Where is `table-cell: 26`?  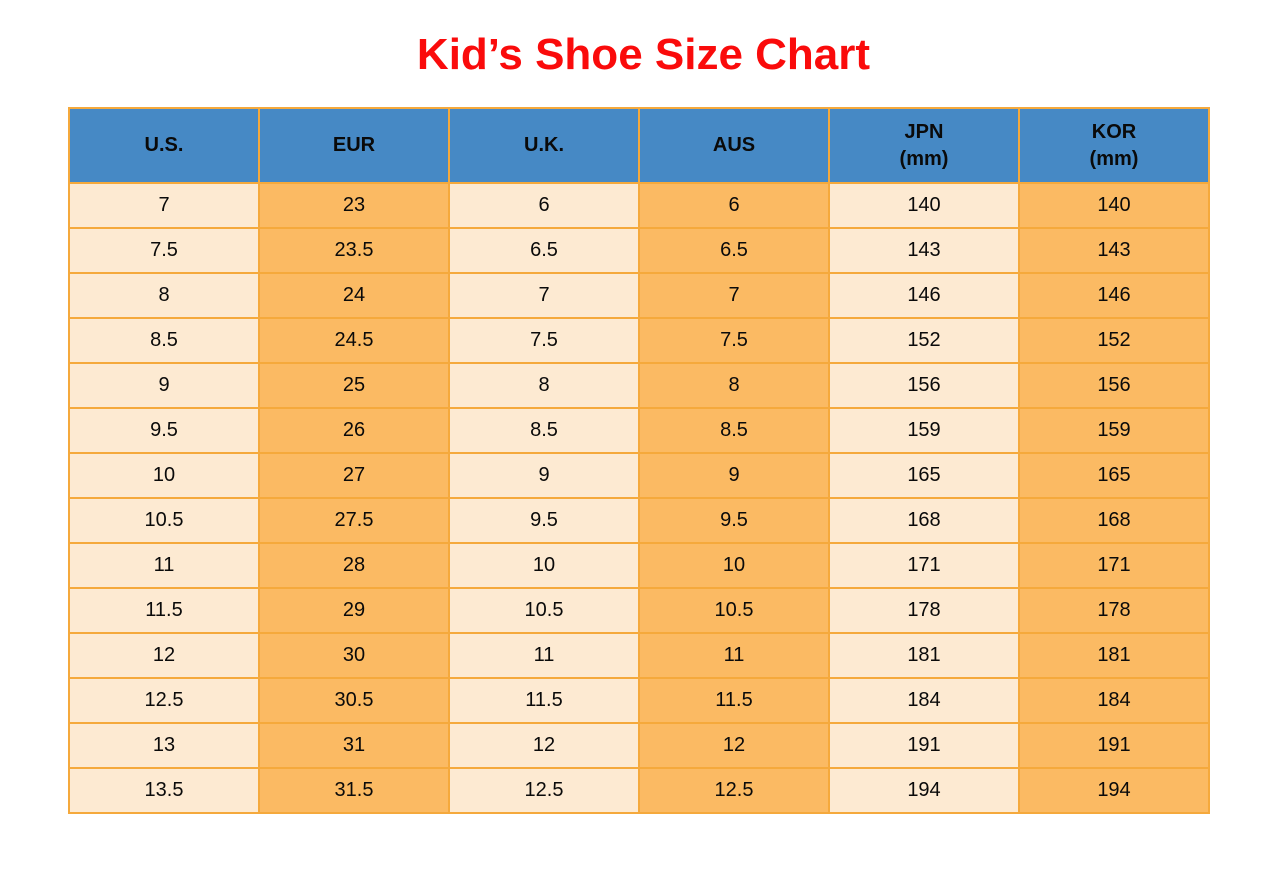
table-cell: 26 is located at coordinates (354, 430).